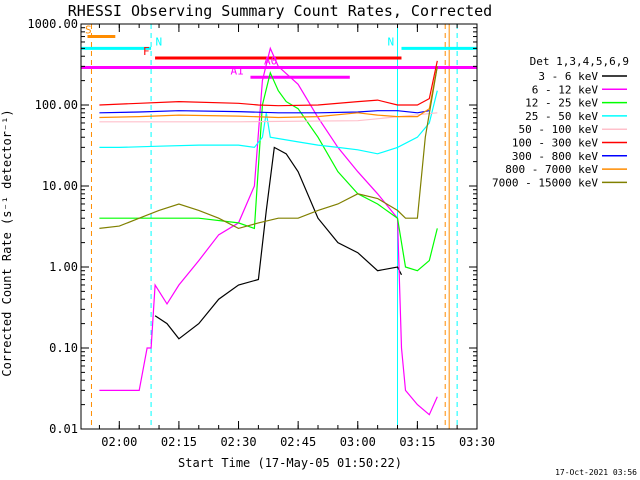 The image size is (640, 480). Describe the element at coordinates (119, 442) in the screenshot. I see `x-tick-label: 02:00` at that location.